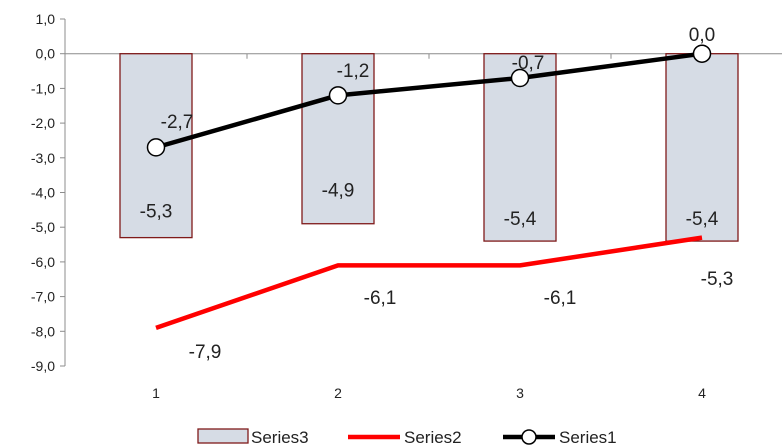 This screenshot has width=782, height=446. What do you see at coordinates (702, 35) in the screenshot?
I see `series1-data-label: 0,0` at bounding box center [702, 35].